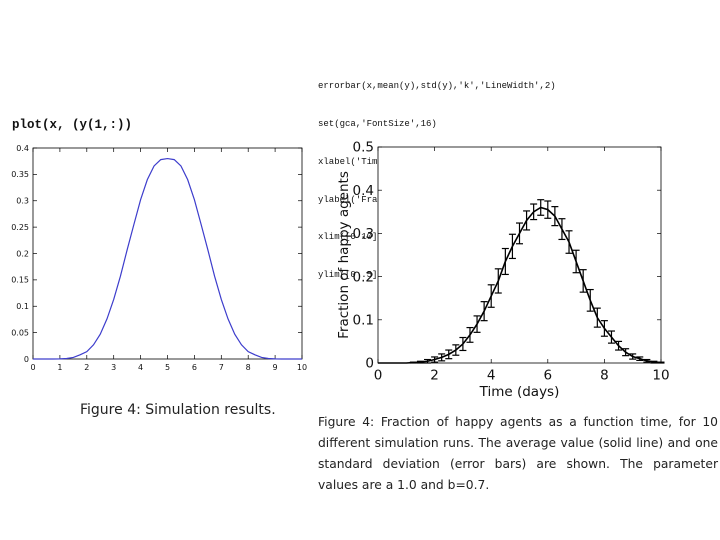 The image size is (720, 540). What do you see at coordinates (350, 237) in the screenshot?
I see `code-line: xlim([0 10])` at bounding box center [350, 237].